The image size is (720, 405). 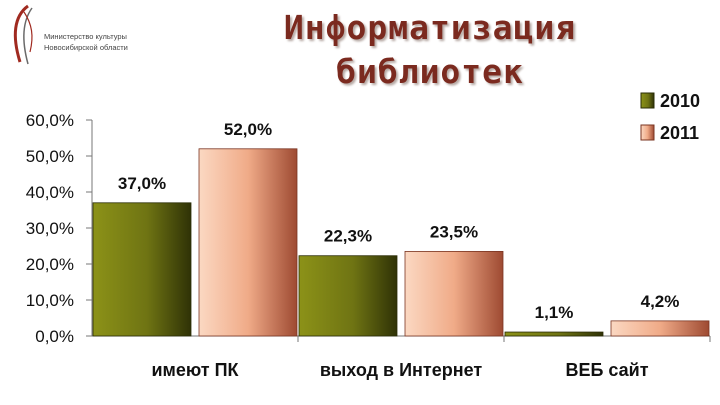 What do you see at coordinates (430, 27) in the screenshot?
I see `title-line1: Информатизация` at bounding box center [430, 27].